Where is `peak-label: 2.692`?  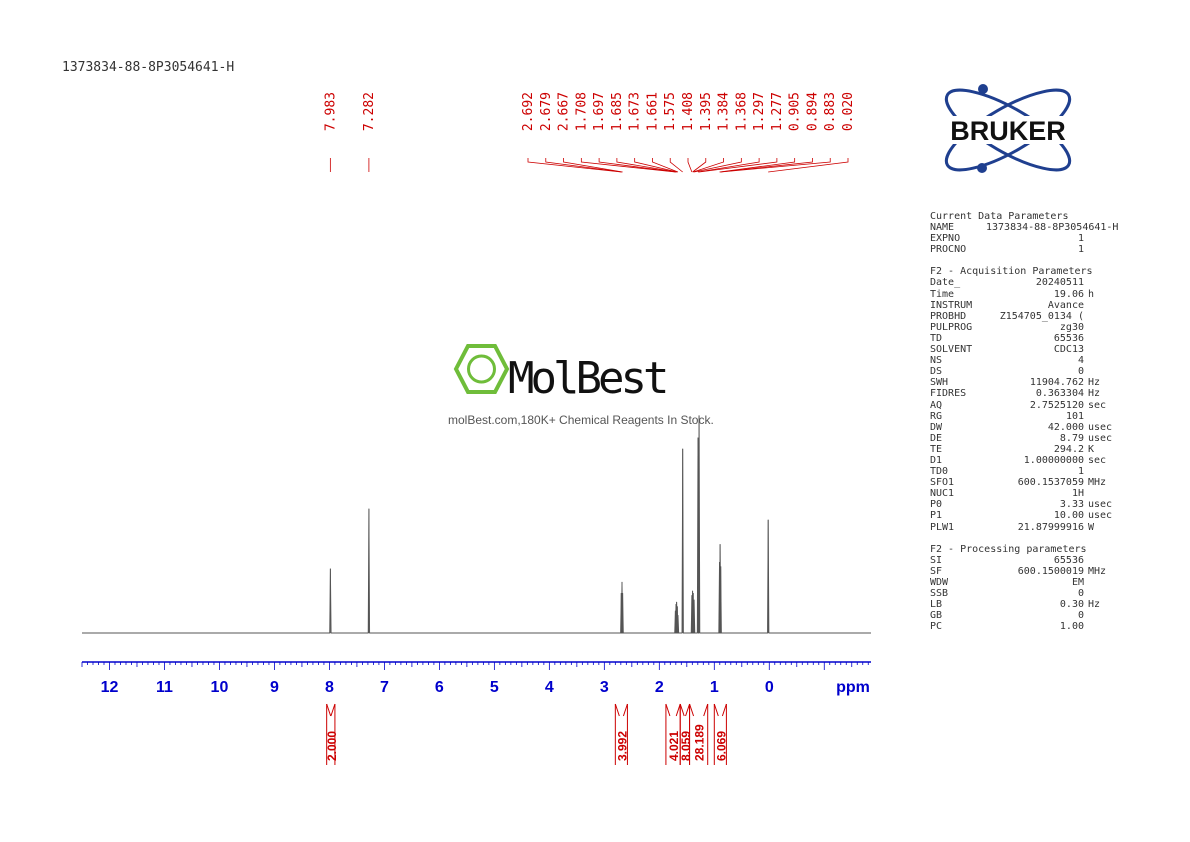 peak-label: 2.692 is located at coordinates (528, 111).